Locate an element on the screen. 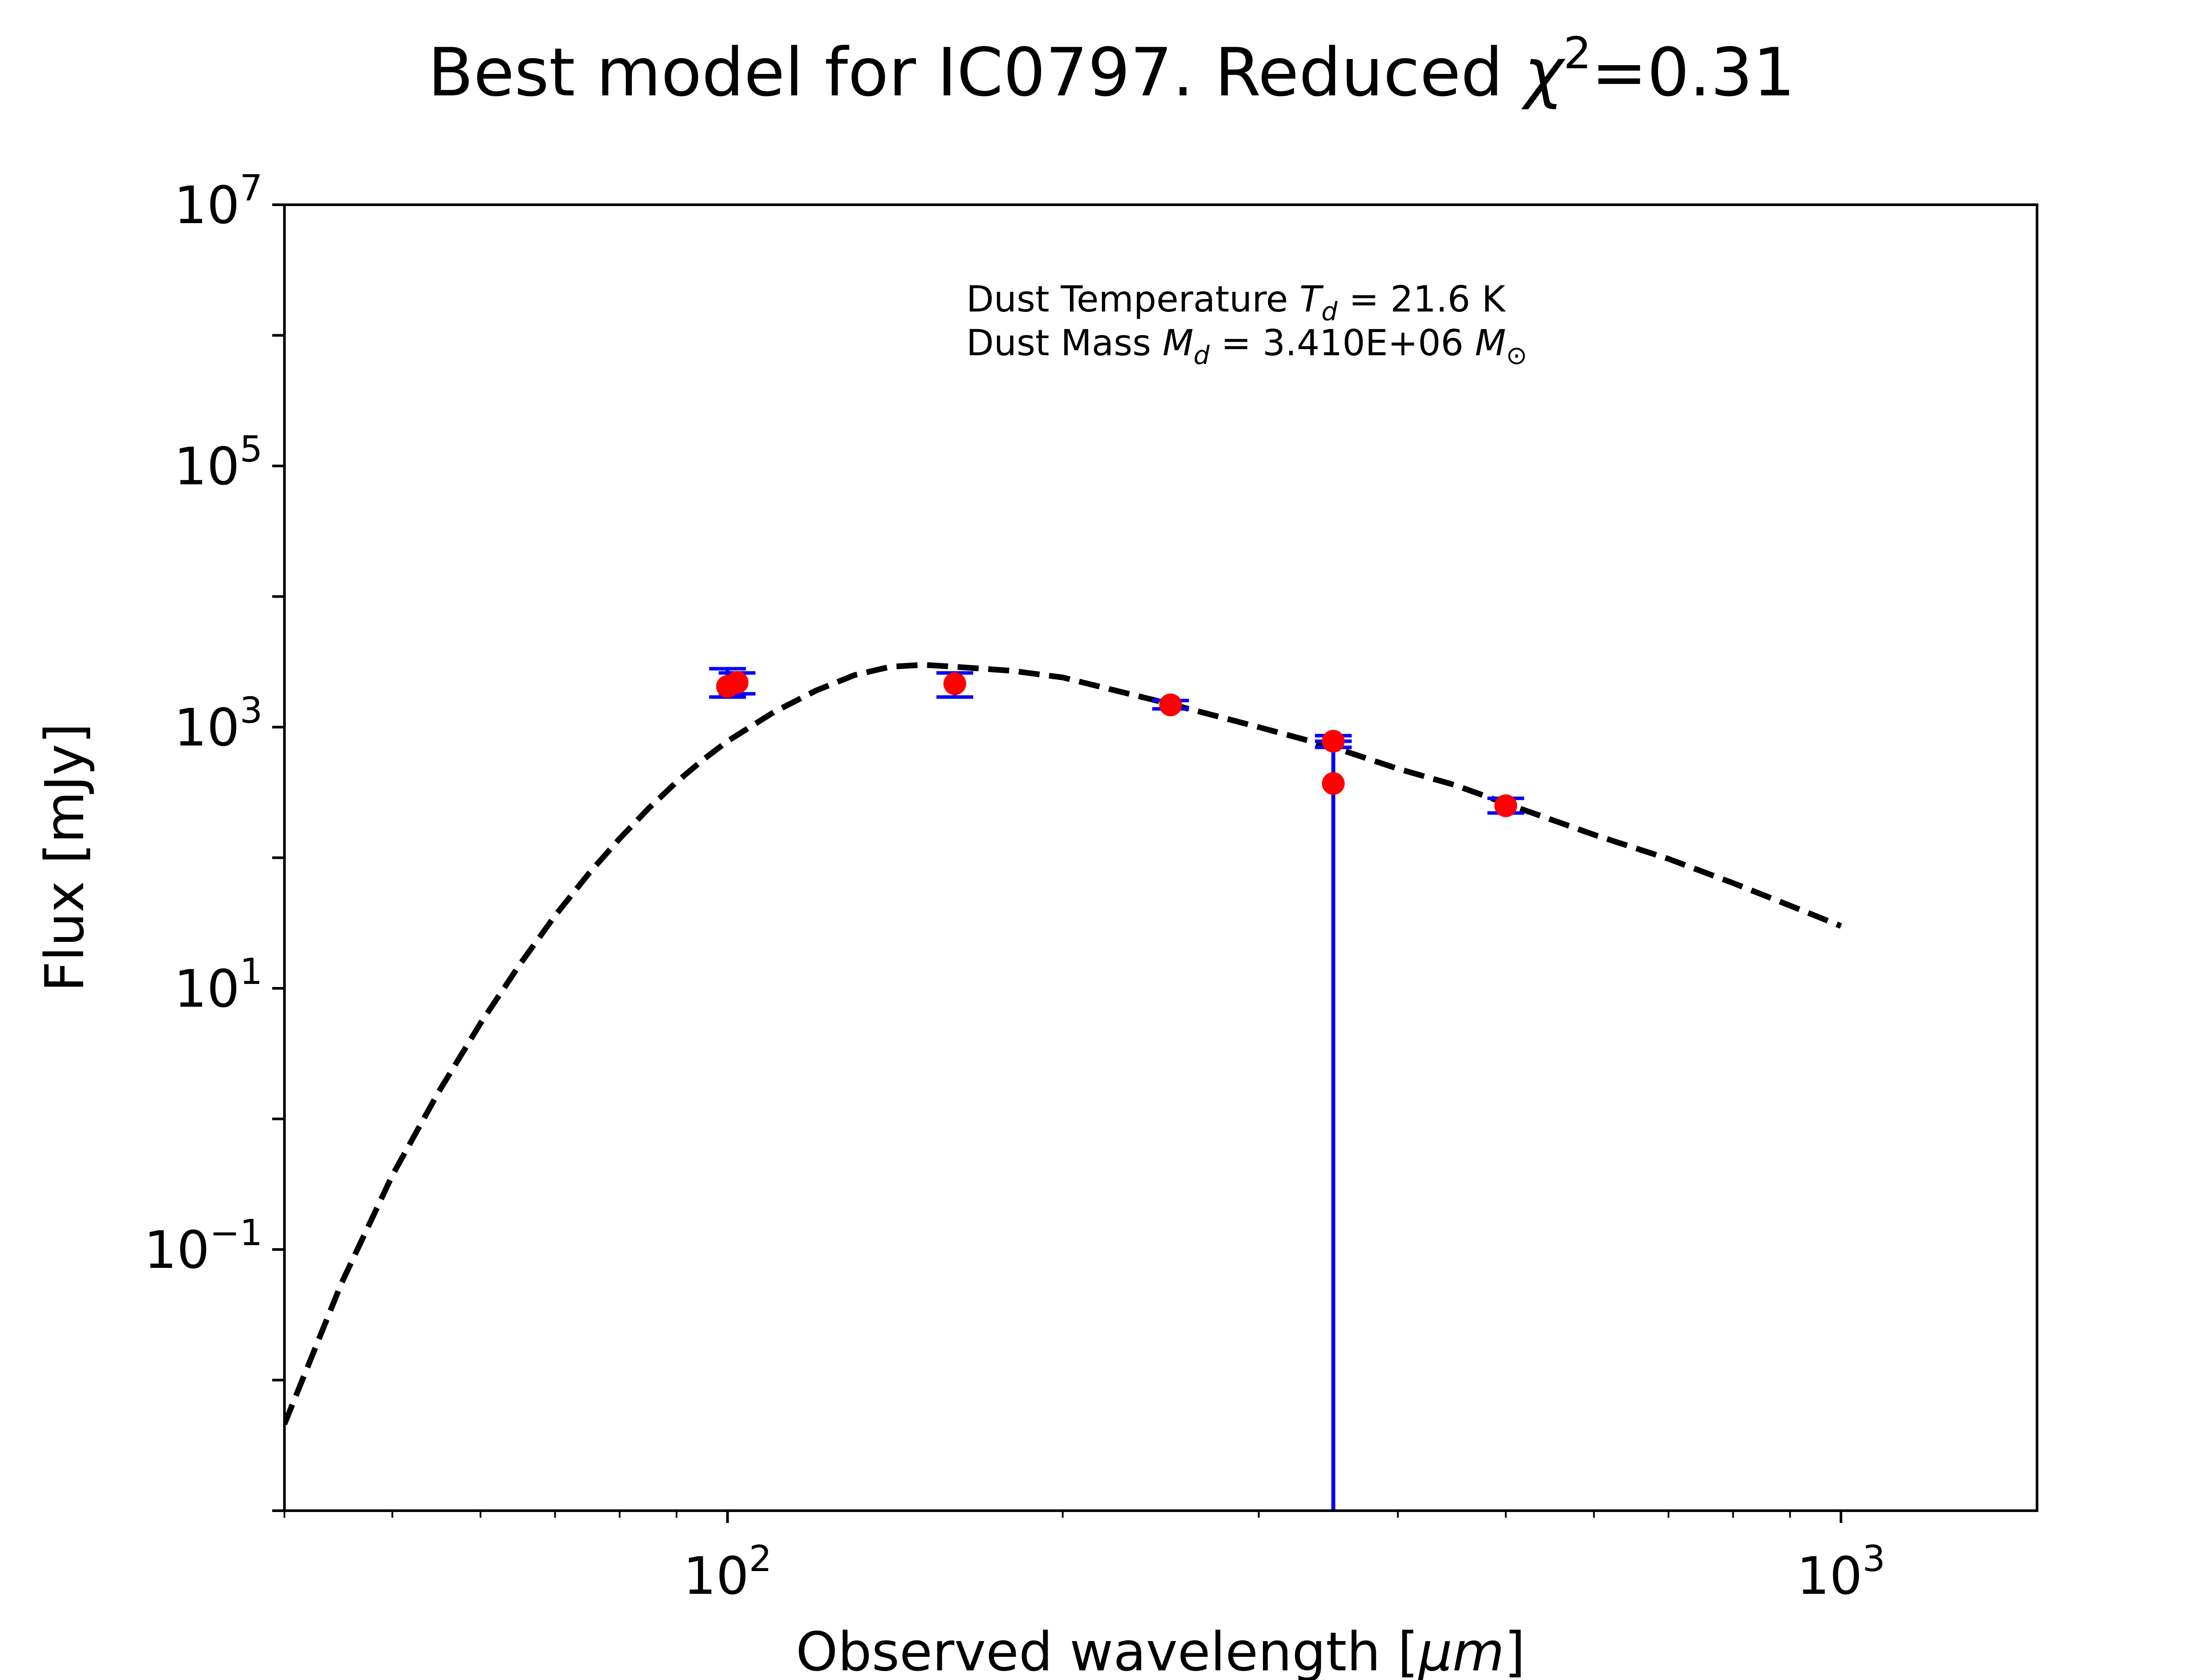 The image size is (2188, 1680). dust-mass-annotation: Dust Mass Md = 3.410E+06 M⊙ is located at coordinates (1246, 346).